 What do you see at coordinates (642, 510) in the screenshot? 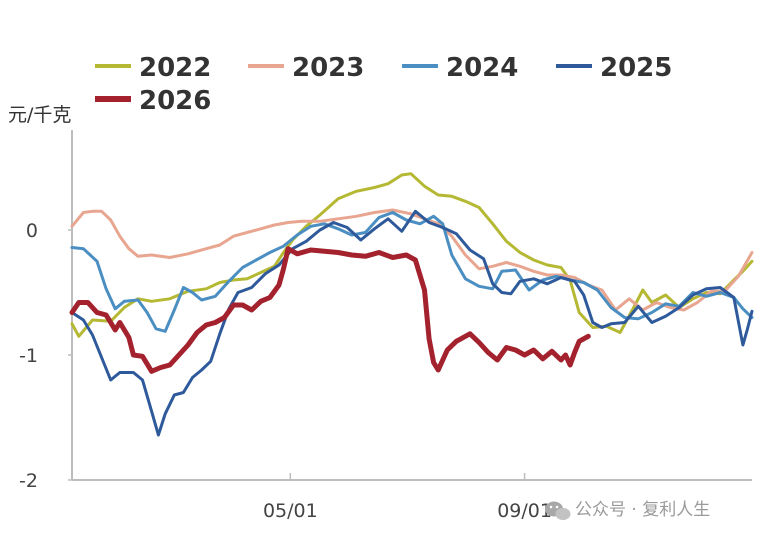
I see `watermark-text: 公众号 · 复利人生` at bounding box center [642, 510].